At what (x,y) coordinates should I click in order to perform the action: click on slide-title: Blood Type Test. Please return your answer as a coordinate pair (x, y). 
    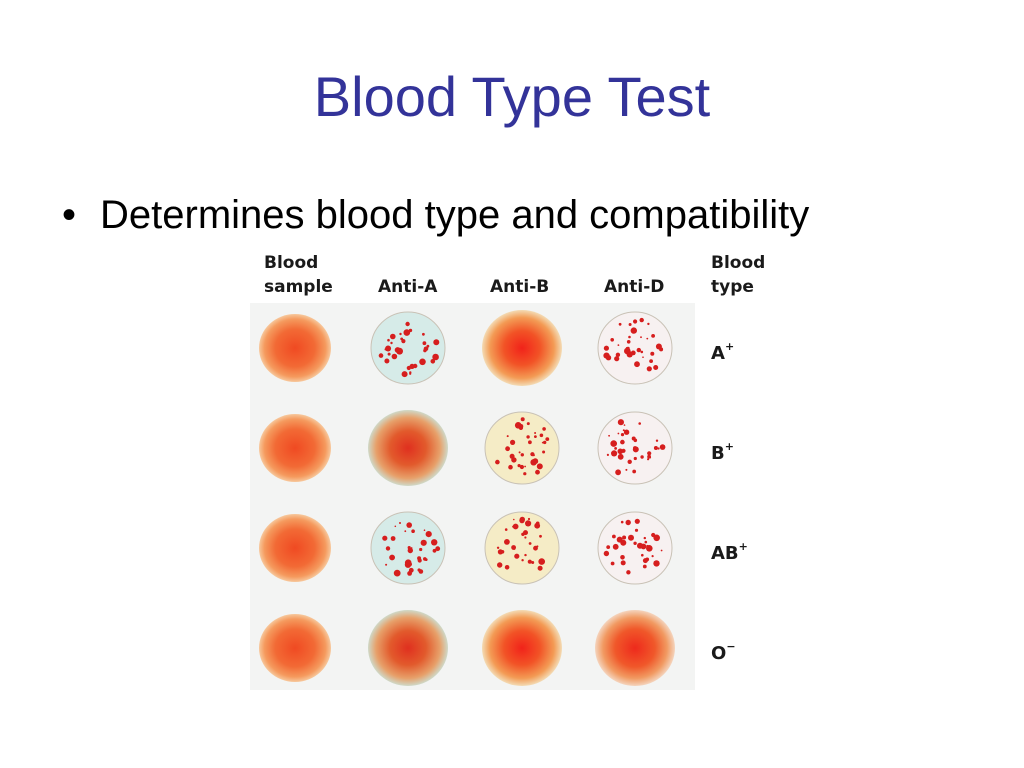
    Looking at the image, I should click on (512, 96).